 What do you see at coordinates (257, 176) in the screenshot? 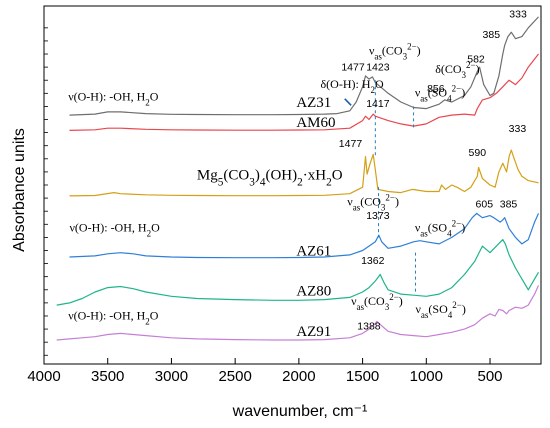
I see `curve-label-mg-carbonate-part: )` at bounding box center [257, 176].